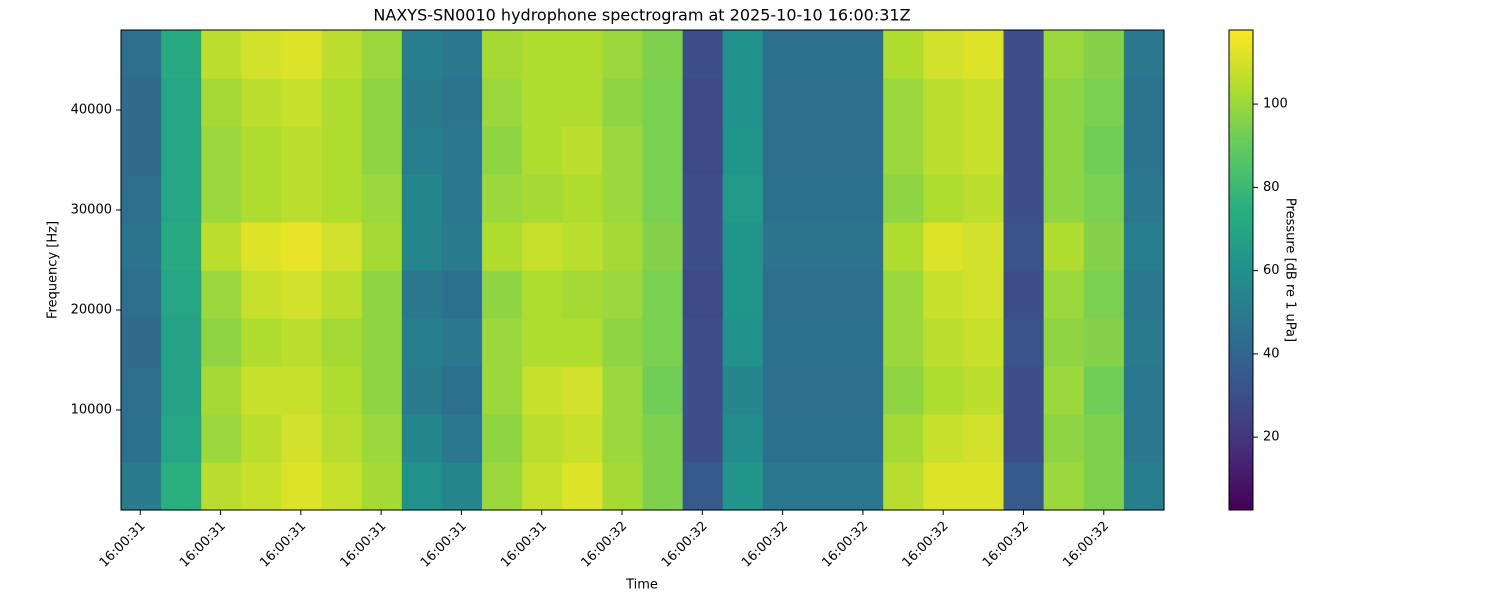 The image size is (1500, 600). Describe the element at coordinates (1271, 187) in the screenshot. I see `colorbar-tick-label: 80` at that location.